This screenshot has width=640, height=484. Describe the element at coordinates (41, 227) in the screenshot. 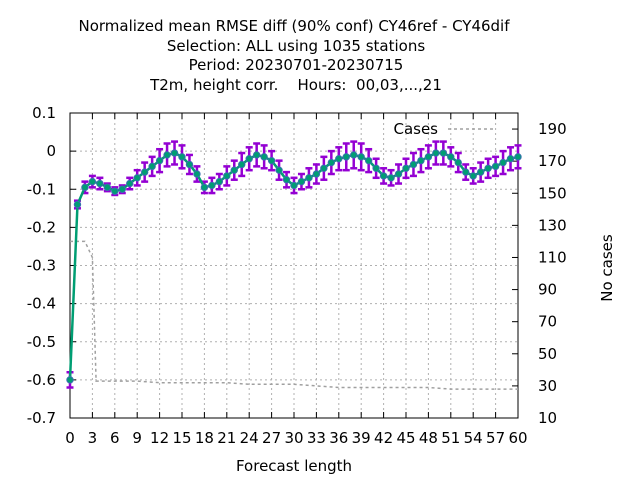

I see `y-tick-label: -0.2` at that location.